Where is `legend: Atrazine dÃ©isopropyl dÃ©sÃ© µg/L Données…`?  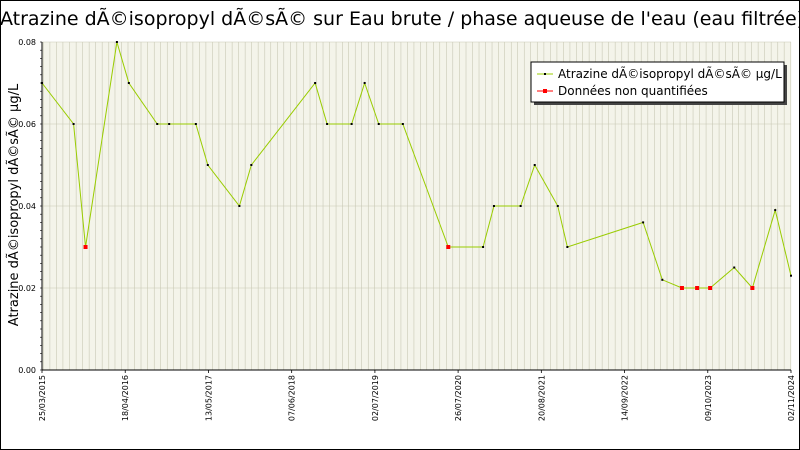 legend: Atrazine dÃ©isopropyl dÃ©sÃ© µg/L Données… is located at coordinates (658, 83).